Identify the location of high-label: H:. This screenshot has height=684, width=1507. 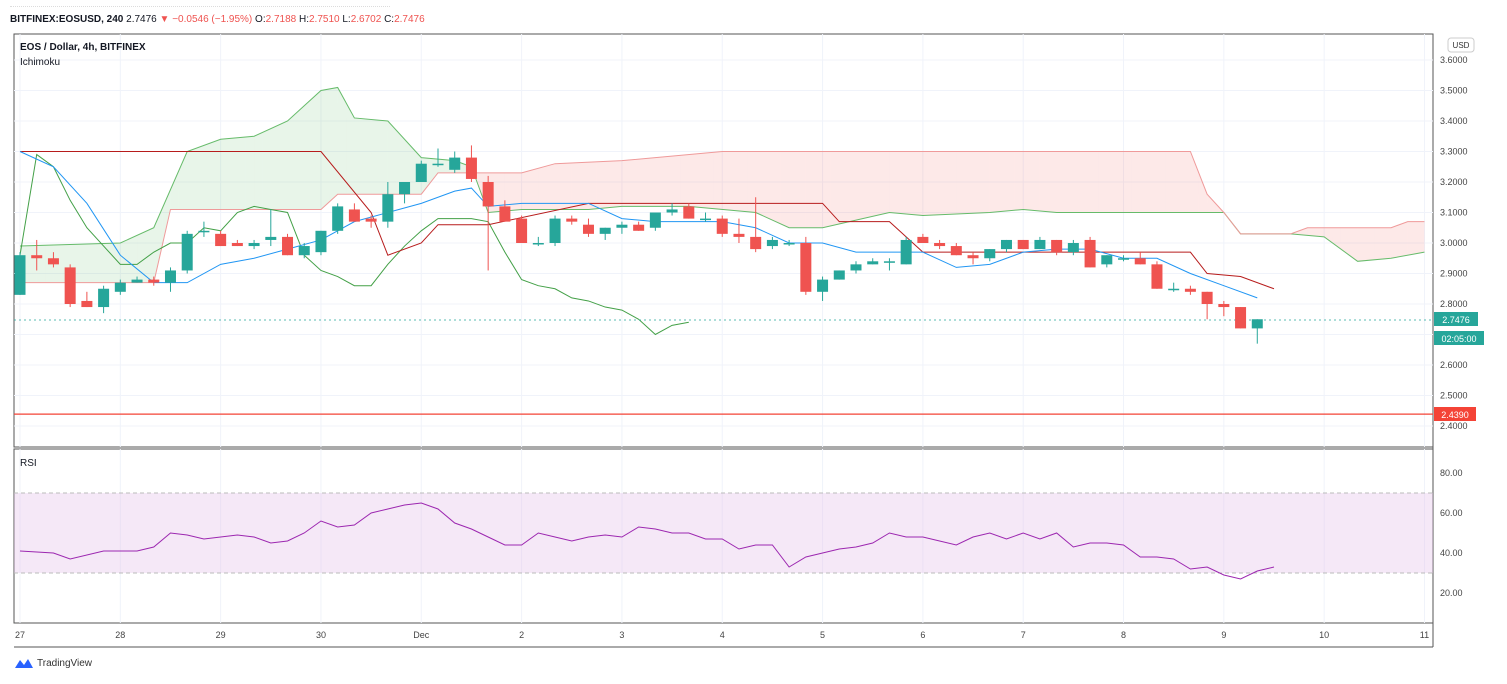
(303, 19).